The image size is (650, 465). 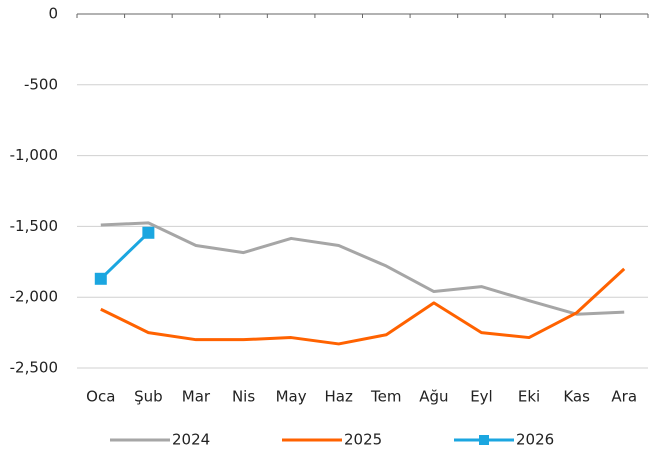 What do you see at coordinates (484, 440) in the screenshot?
I see `legend-marker` at bounding box center [484, 440].